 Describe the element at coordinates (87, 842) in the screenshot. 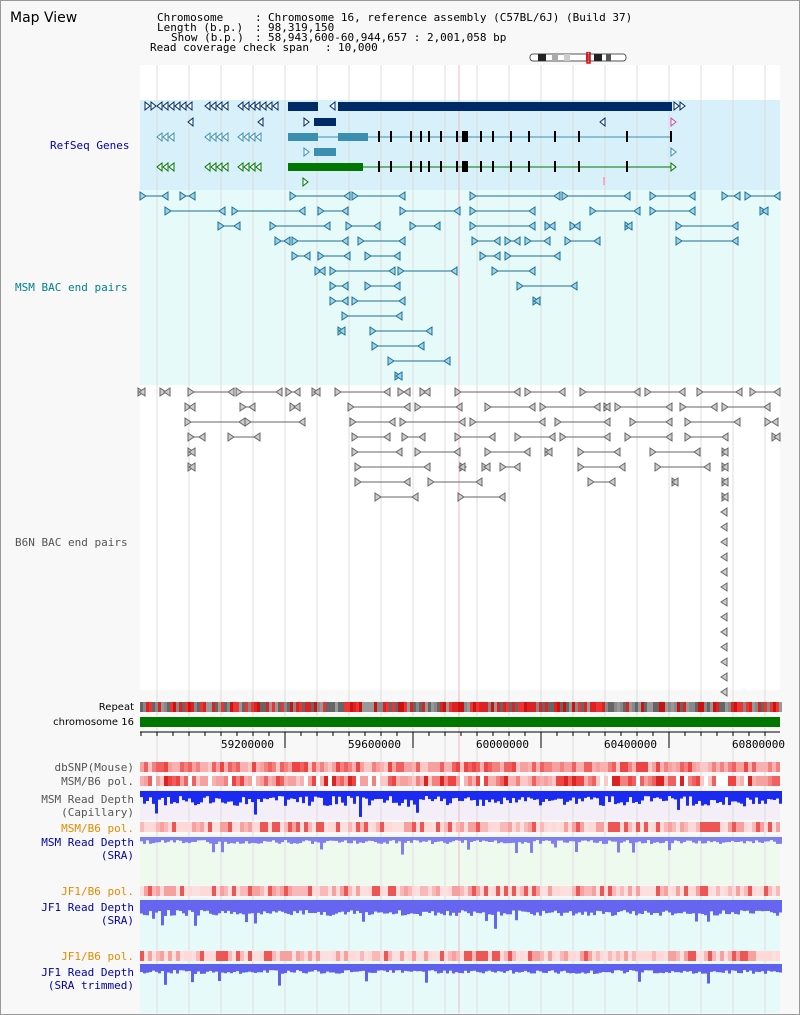

I see `track-label-msm-depth-sra: MSM Read Depth` at that location.